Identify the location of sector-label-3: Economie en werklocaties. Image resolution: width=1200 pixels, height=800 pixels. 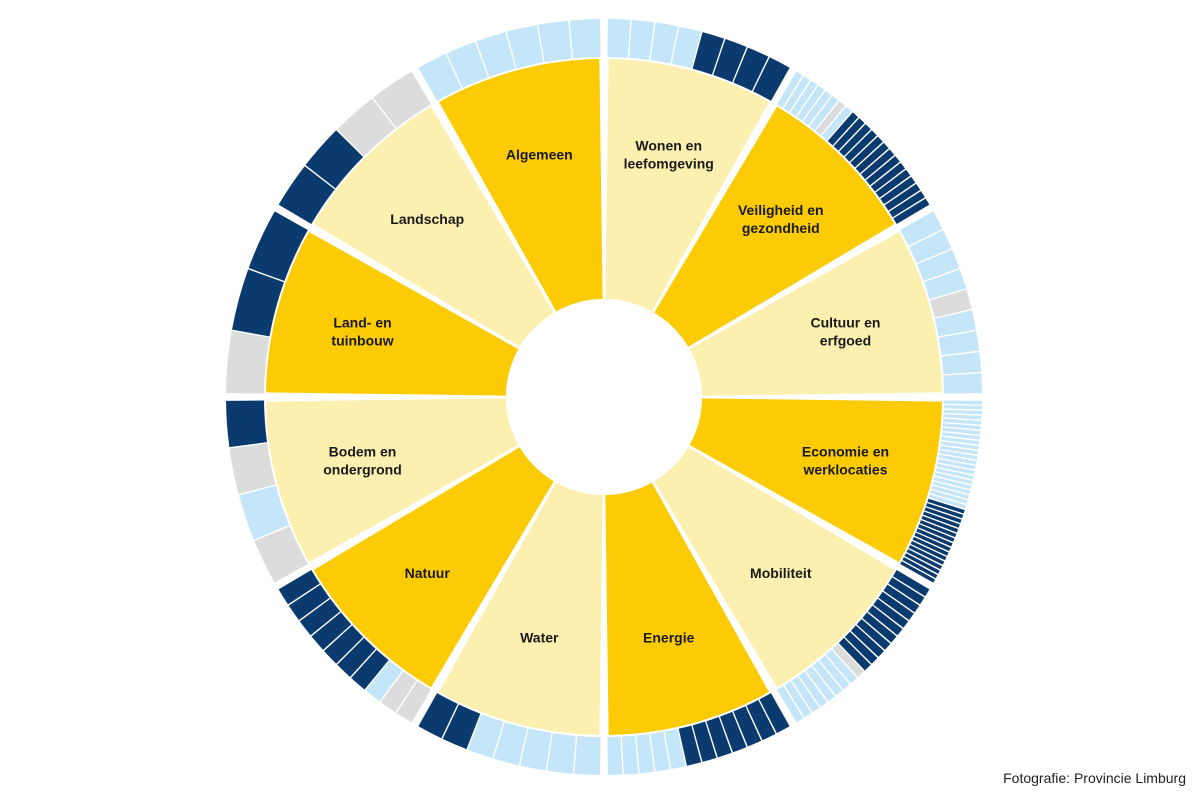
(845, 460).